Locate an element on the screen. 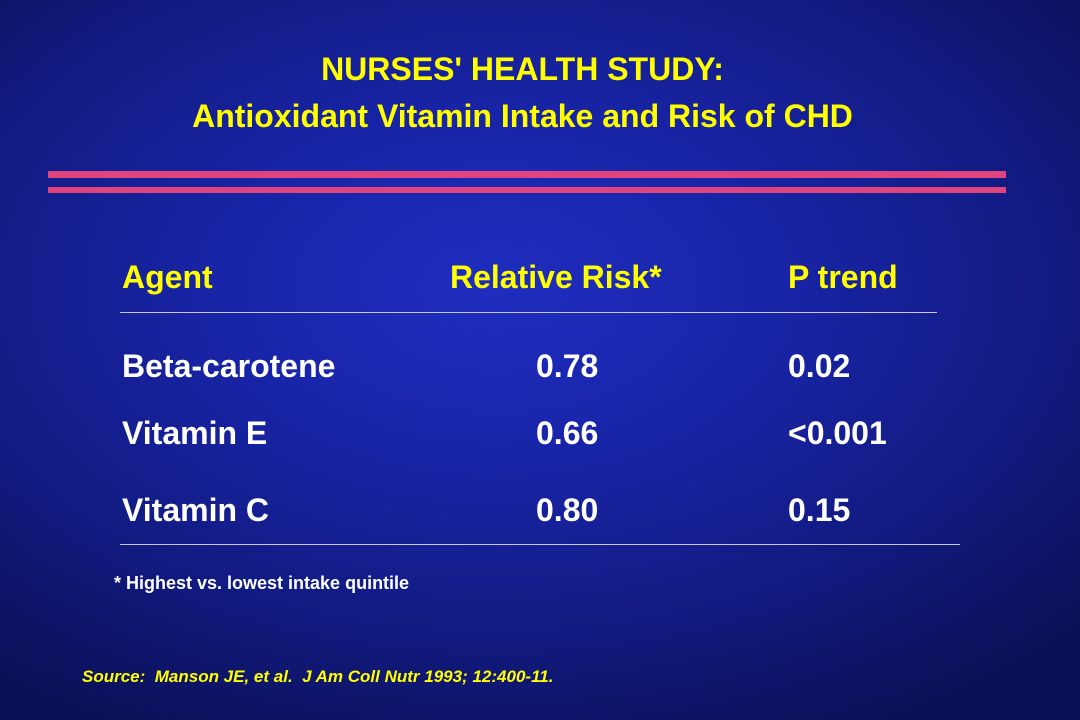  cell-agent: Vitamin E is located at coordinates (195, 433).